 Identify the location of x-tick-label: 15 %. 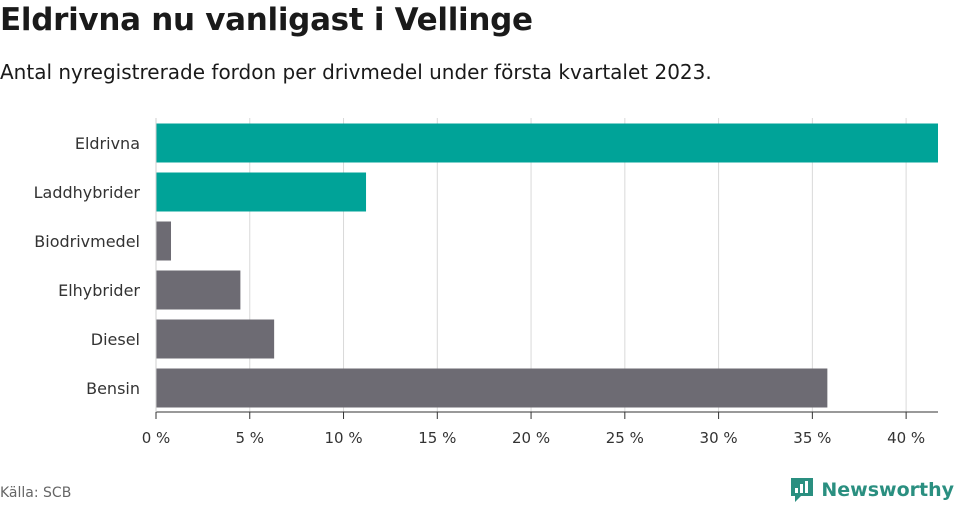
(437, 438).